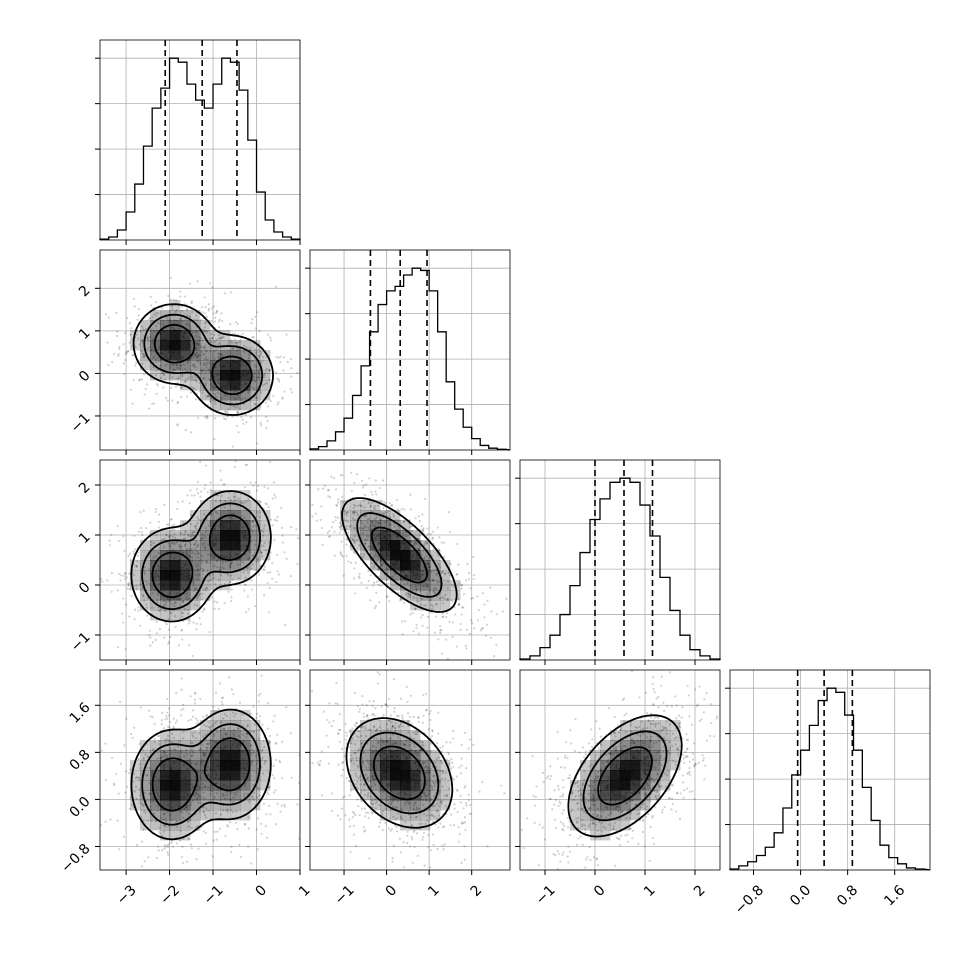 Image resolution: width=970 pixels, height=970 pixels. Describe the element at coordinates (75, 858) in the screenshot. I see `y-tick-label: −0.8` at that location.